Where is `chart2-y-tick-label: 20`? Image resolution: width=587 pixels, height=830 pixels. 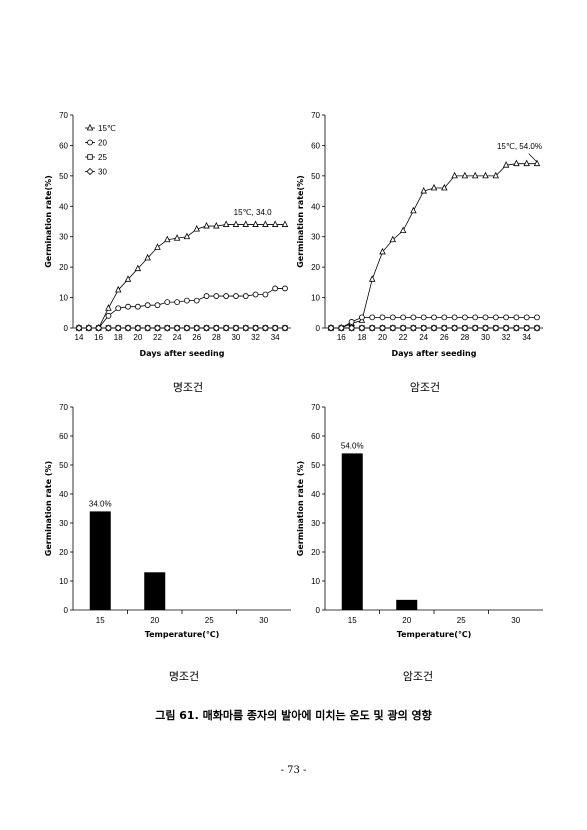
chart2-y-tick-label: 20 is located at coordinates (315, 267).